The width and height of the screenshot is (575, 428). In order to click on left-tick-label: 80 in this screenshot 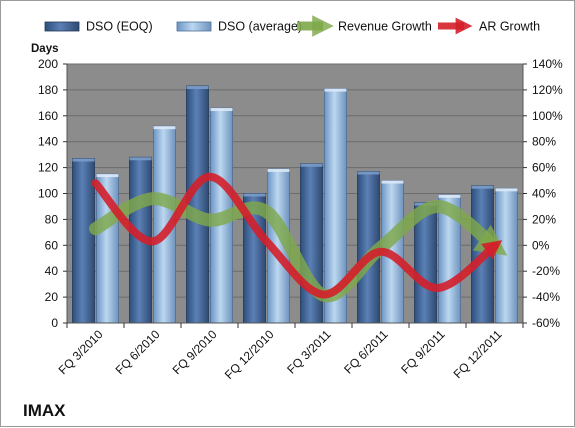, I will do `click(52, 219)`.